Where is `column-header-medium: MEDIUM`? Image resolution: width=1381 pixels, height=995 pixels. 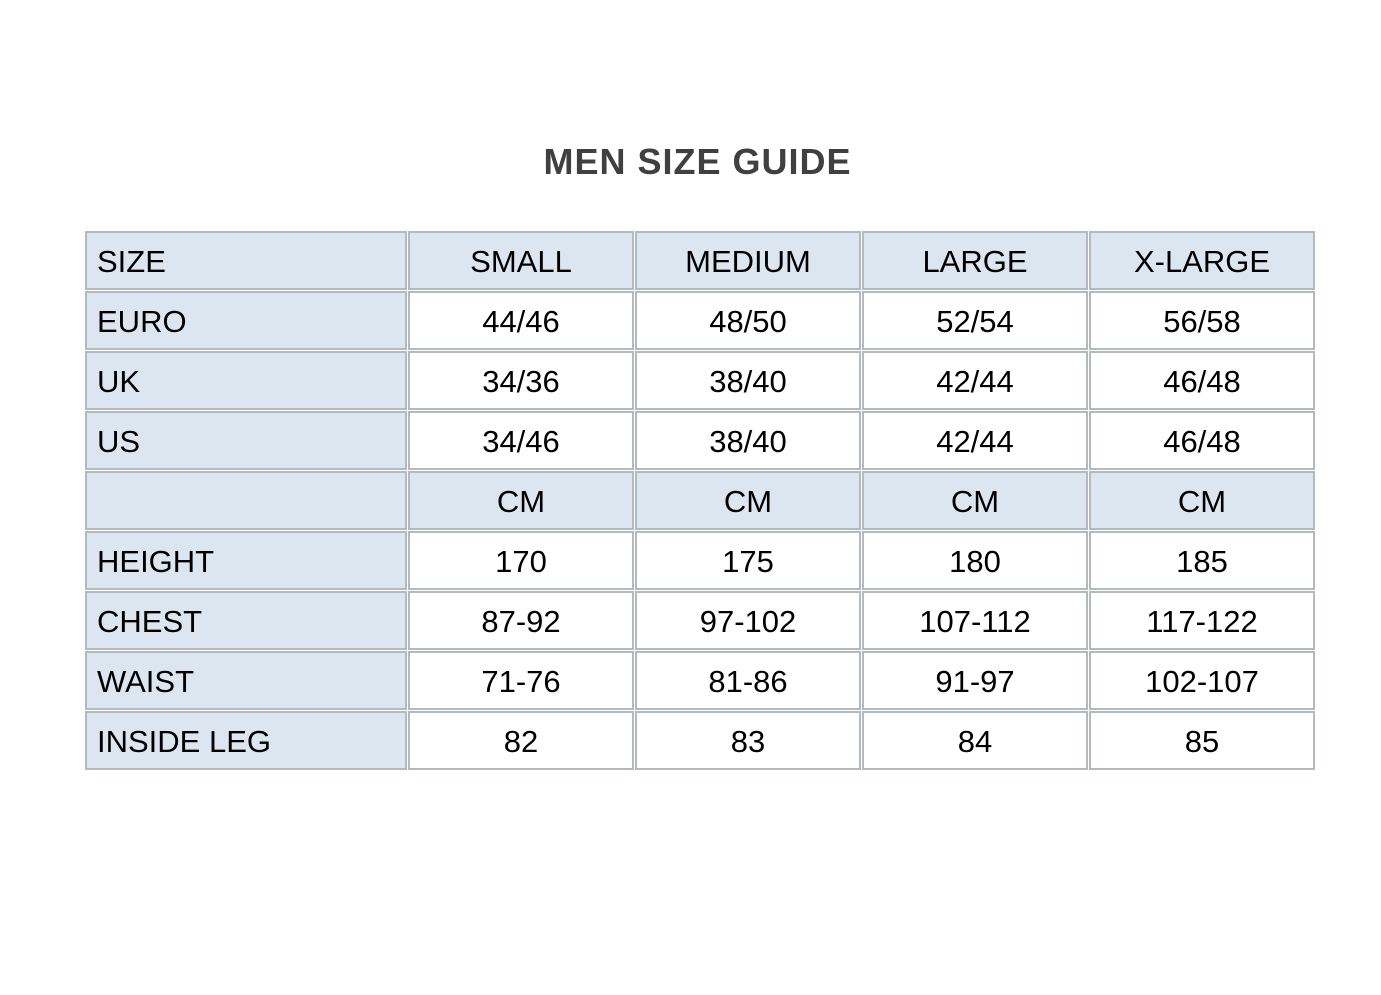
column-header-medium: MEDIUM is located at coordinates (748, 260).